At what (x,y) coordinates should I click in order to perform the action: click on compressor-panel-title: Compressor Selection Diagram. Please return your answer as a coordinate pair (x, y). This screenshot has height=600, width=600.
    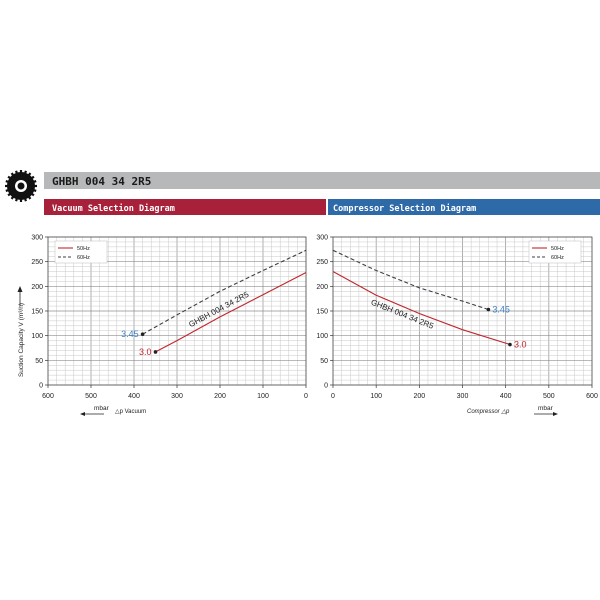
    Looking at the image, I should click on (404, 208).